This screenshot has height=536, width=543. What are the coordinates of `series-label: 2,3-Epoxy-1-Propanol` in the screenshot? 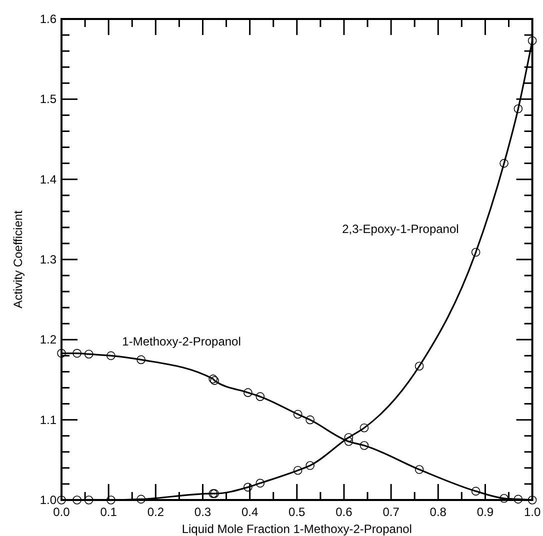 It's located at (400, 229).